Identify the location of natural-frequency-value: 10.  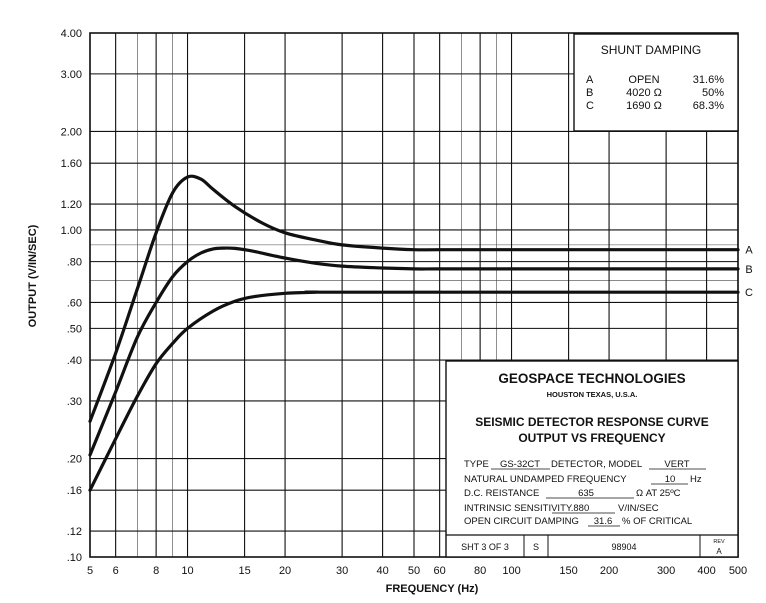
(670, 479).